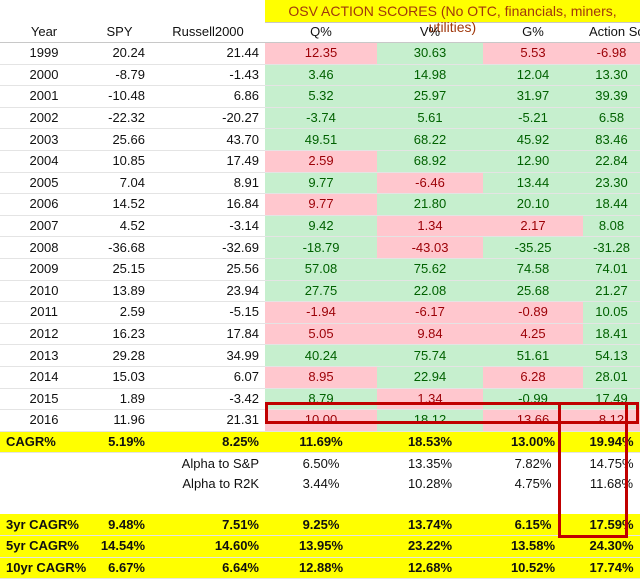 This screenshot has width=640, height=579. I want to click on q-cell: 40.24, so click(321, 355).